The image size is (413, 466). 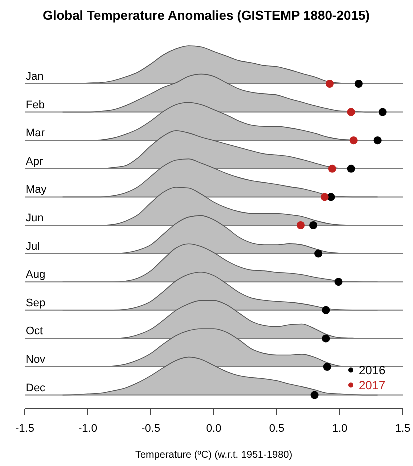 I want to click on x-tick-label: 0.0, so click(x=214, y=429).